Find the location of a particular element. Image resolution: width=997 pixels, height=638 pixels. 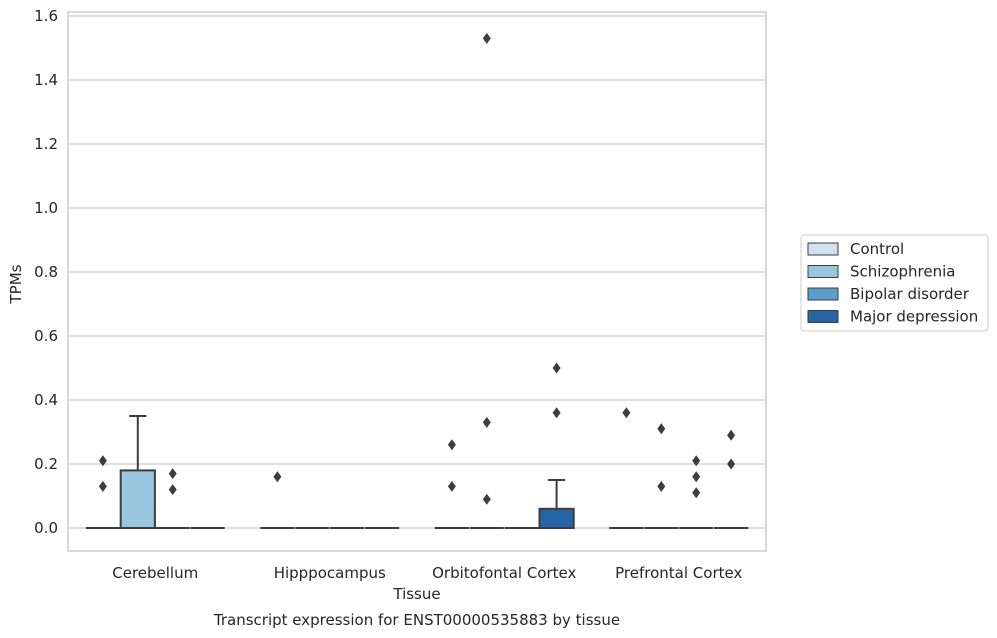

x-axis-title: Tissue is located at coordinates (416, 594).